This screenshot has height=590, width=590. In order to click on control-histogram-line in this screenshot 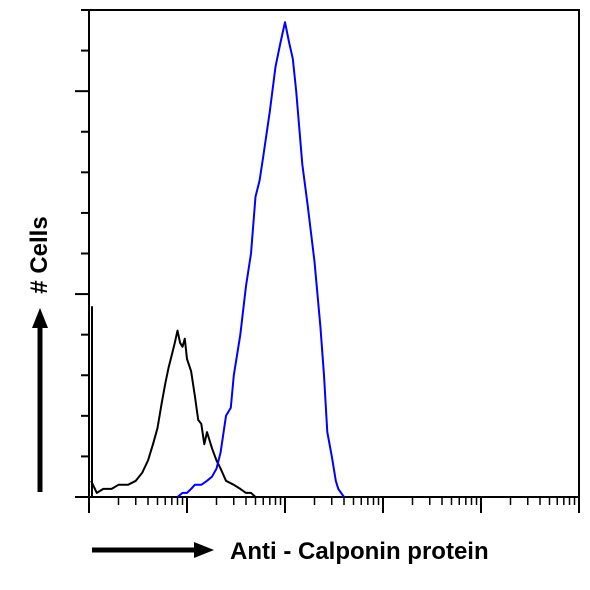, I will do `click(173, 413)`.